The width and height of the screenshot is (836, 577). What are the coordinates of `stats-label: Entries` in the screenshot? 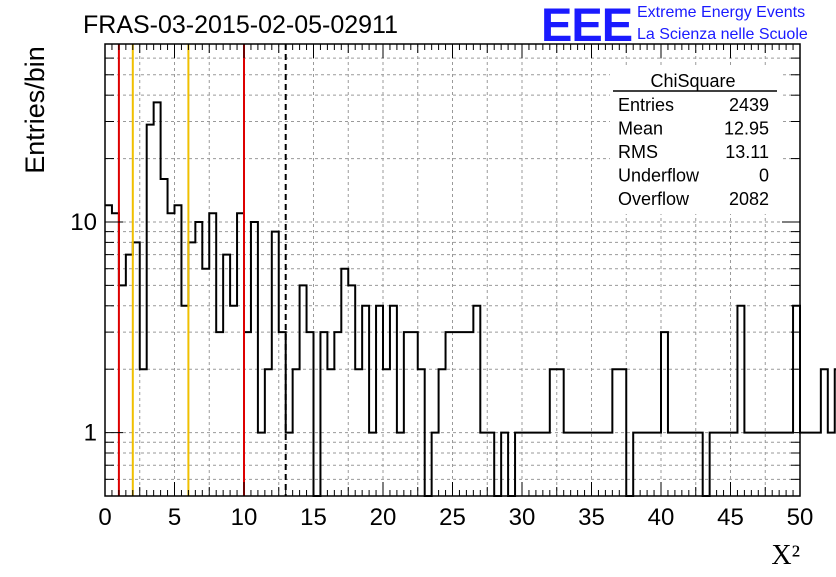 It's located at (646, 105).